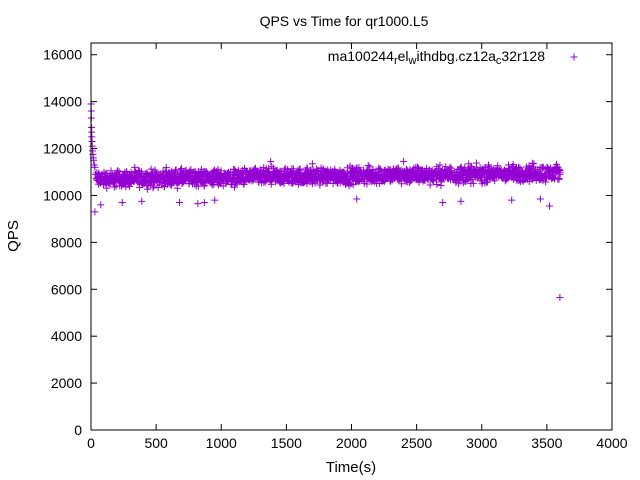  I want to click on legend-plus-icon, so click(574, 57).